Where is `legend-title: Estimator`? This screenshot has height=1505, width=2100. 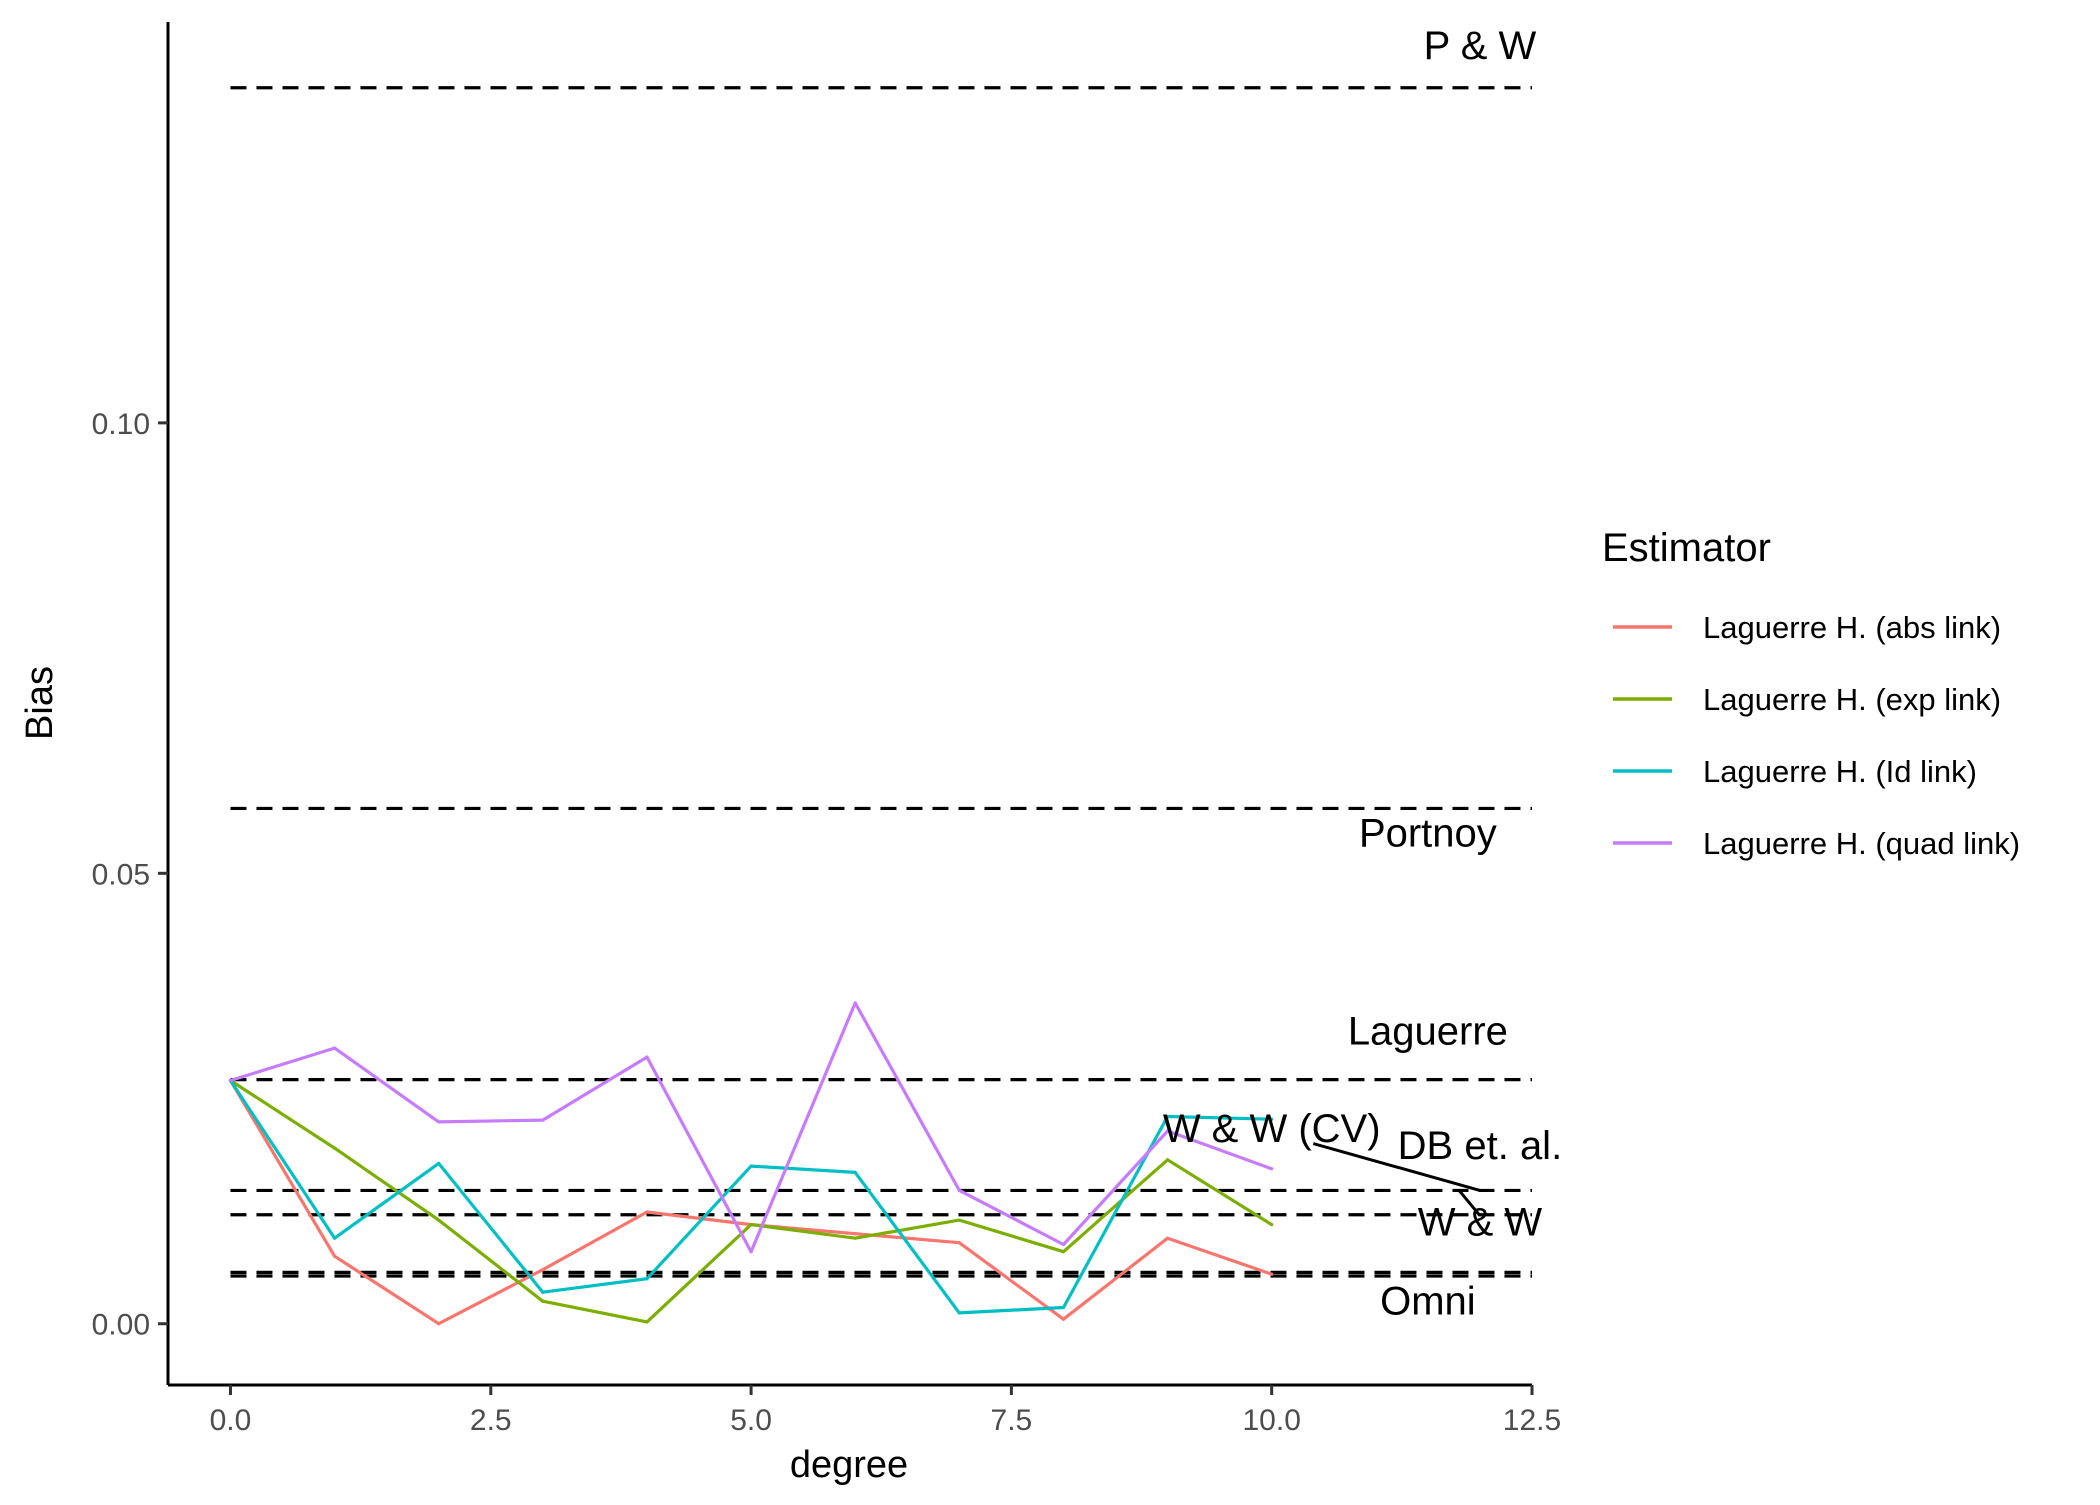 legend-title: Estimator is located at coordinates (1686, 548).